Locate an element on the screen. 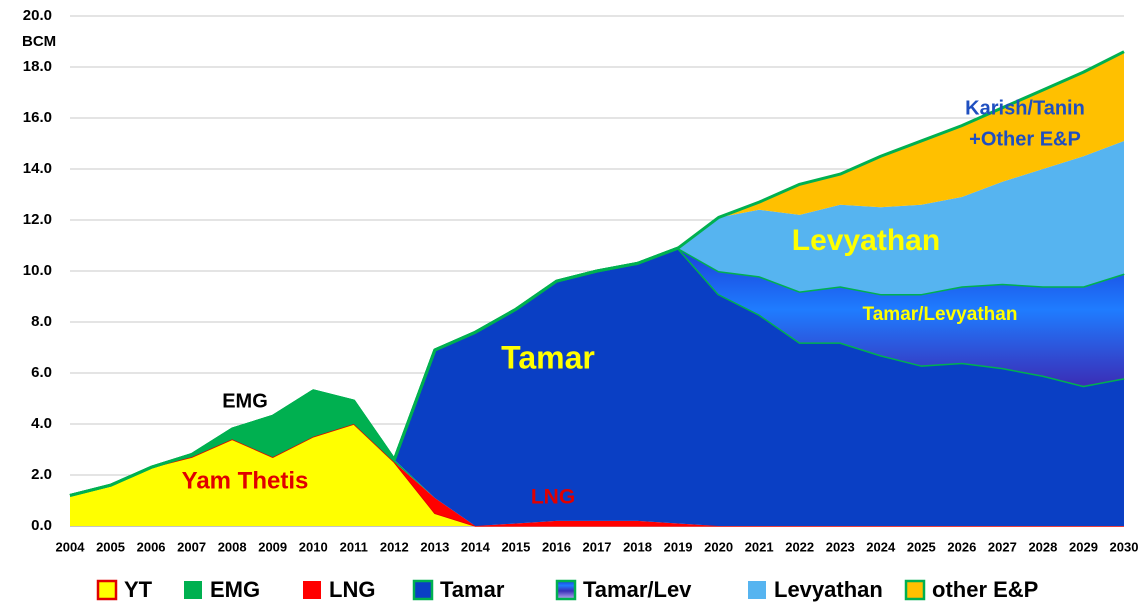 The image size is (1145, 609). legend-label: LNG is located at coordinates (352, 589).